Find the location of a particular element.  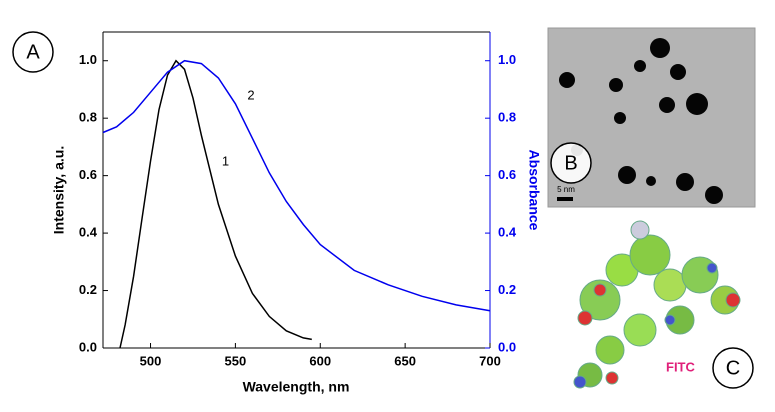

x-tick-label: 550 is located at coordinates (236, 360).